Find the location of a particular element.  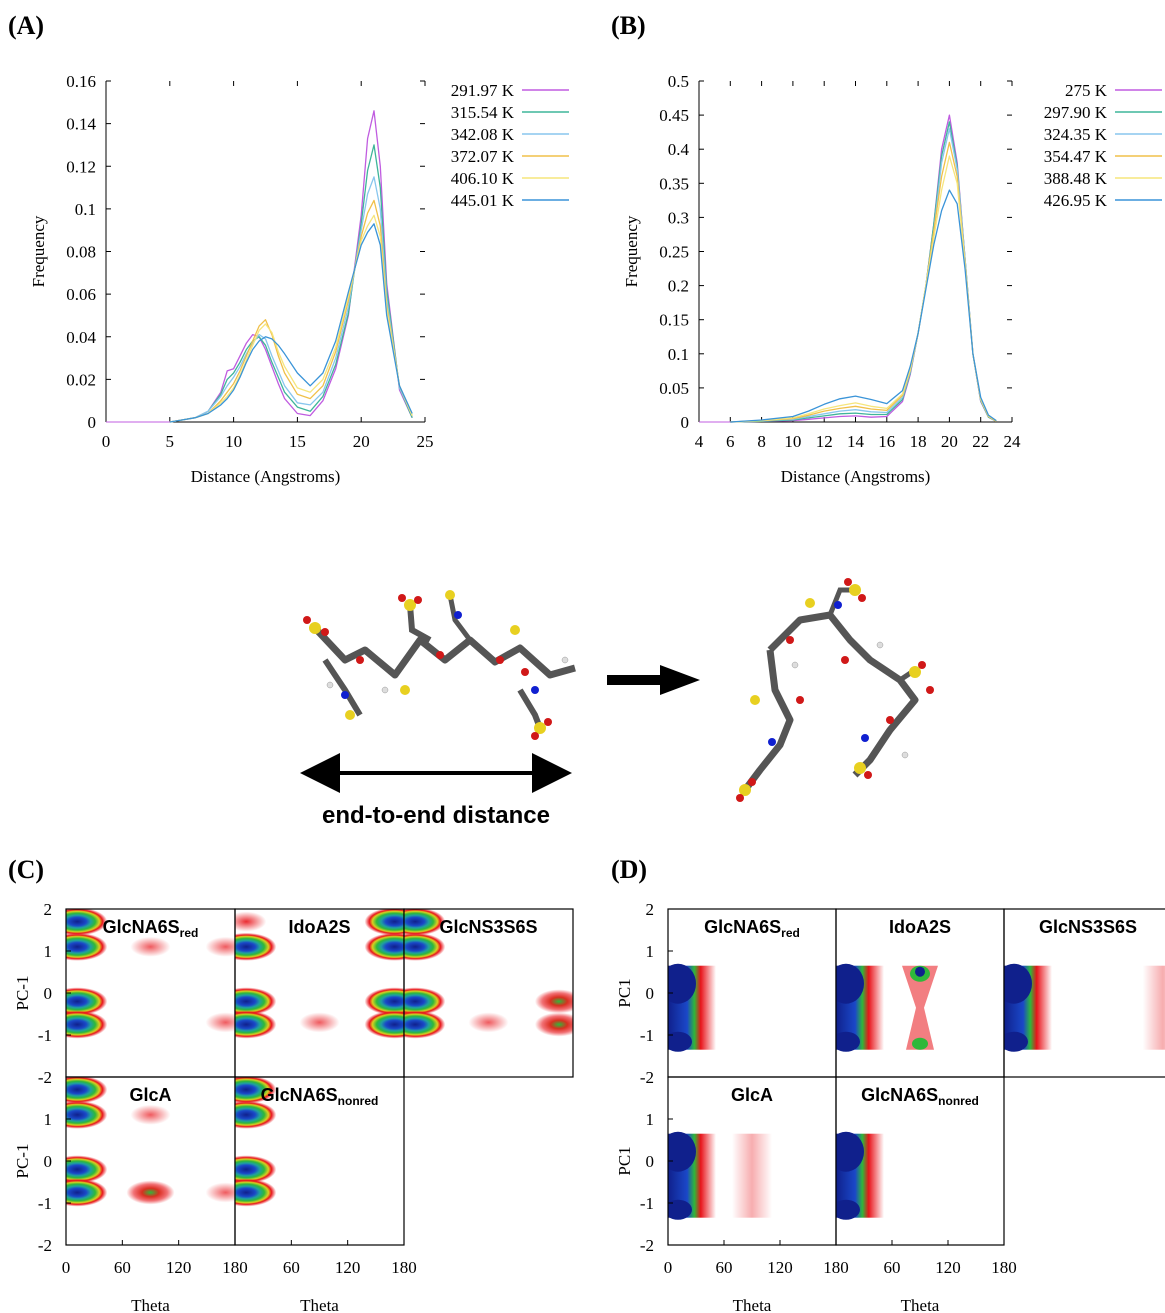

folded-molecule-icon is located at coordinates (835, 690).